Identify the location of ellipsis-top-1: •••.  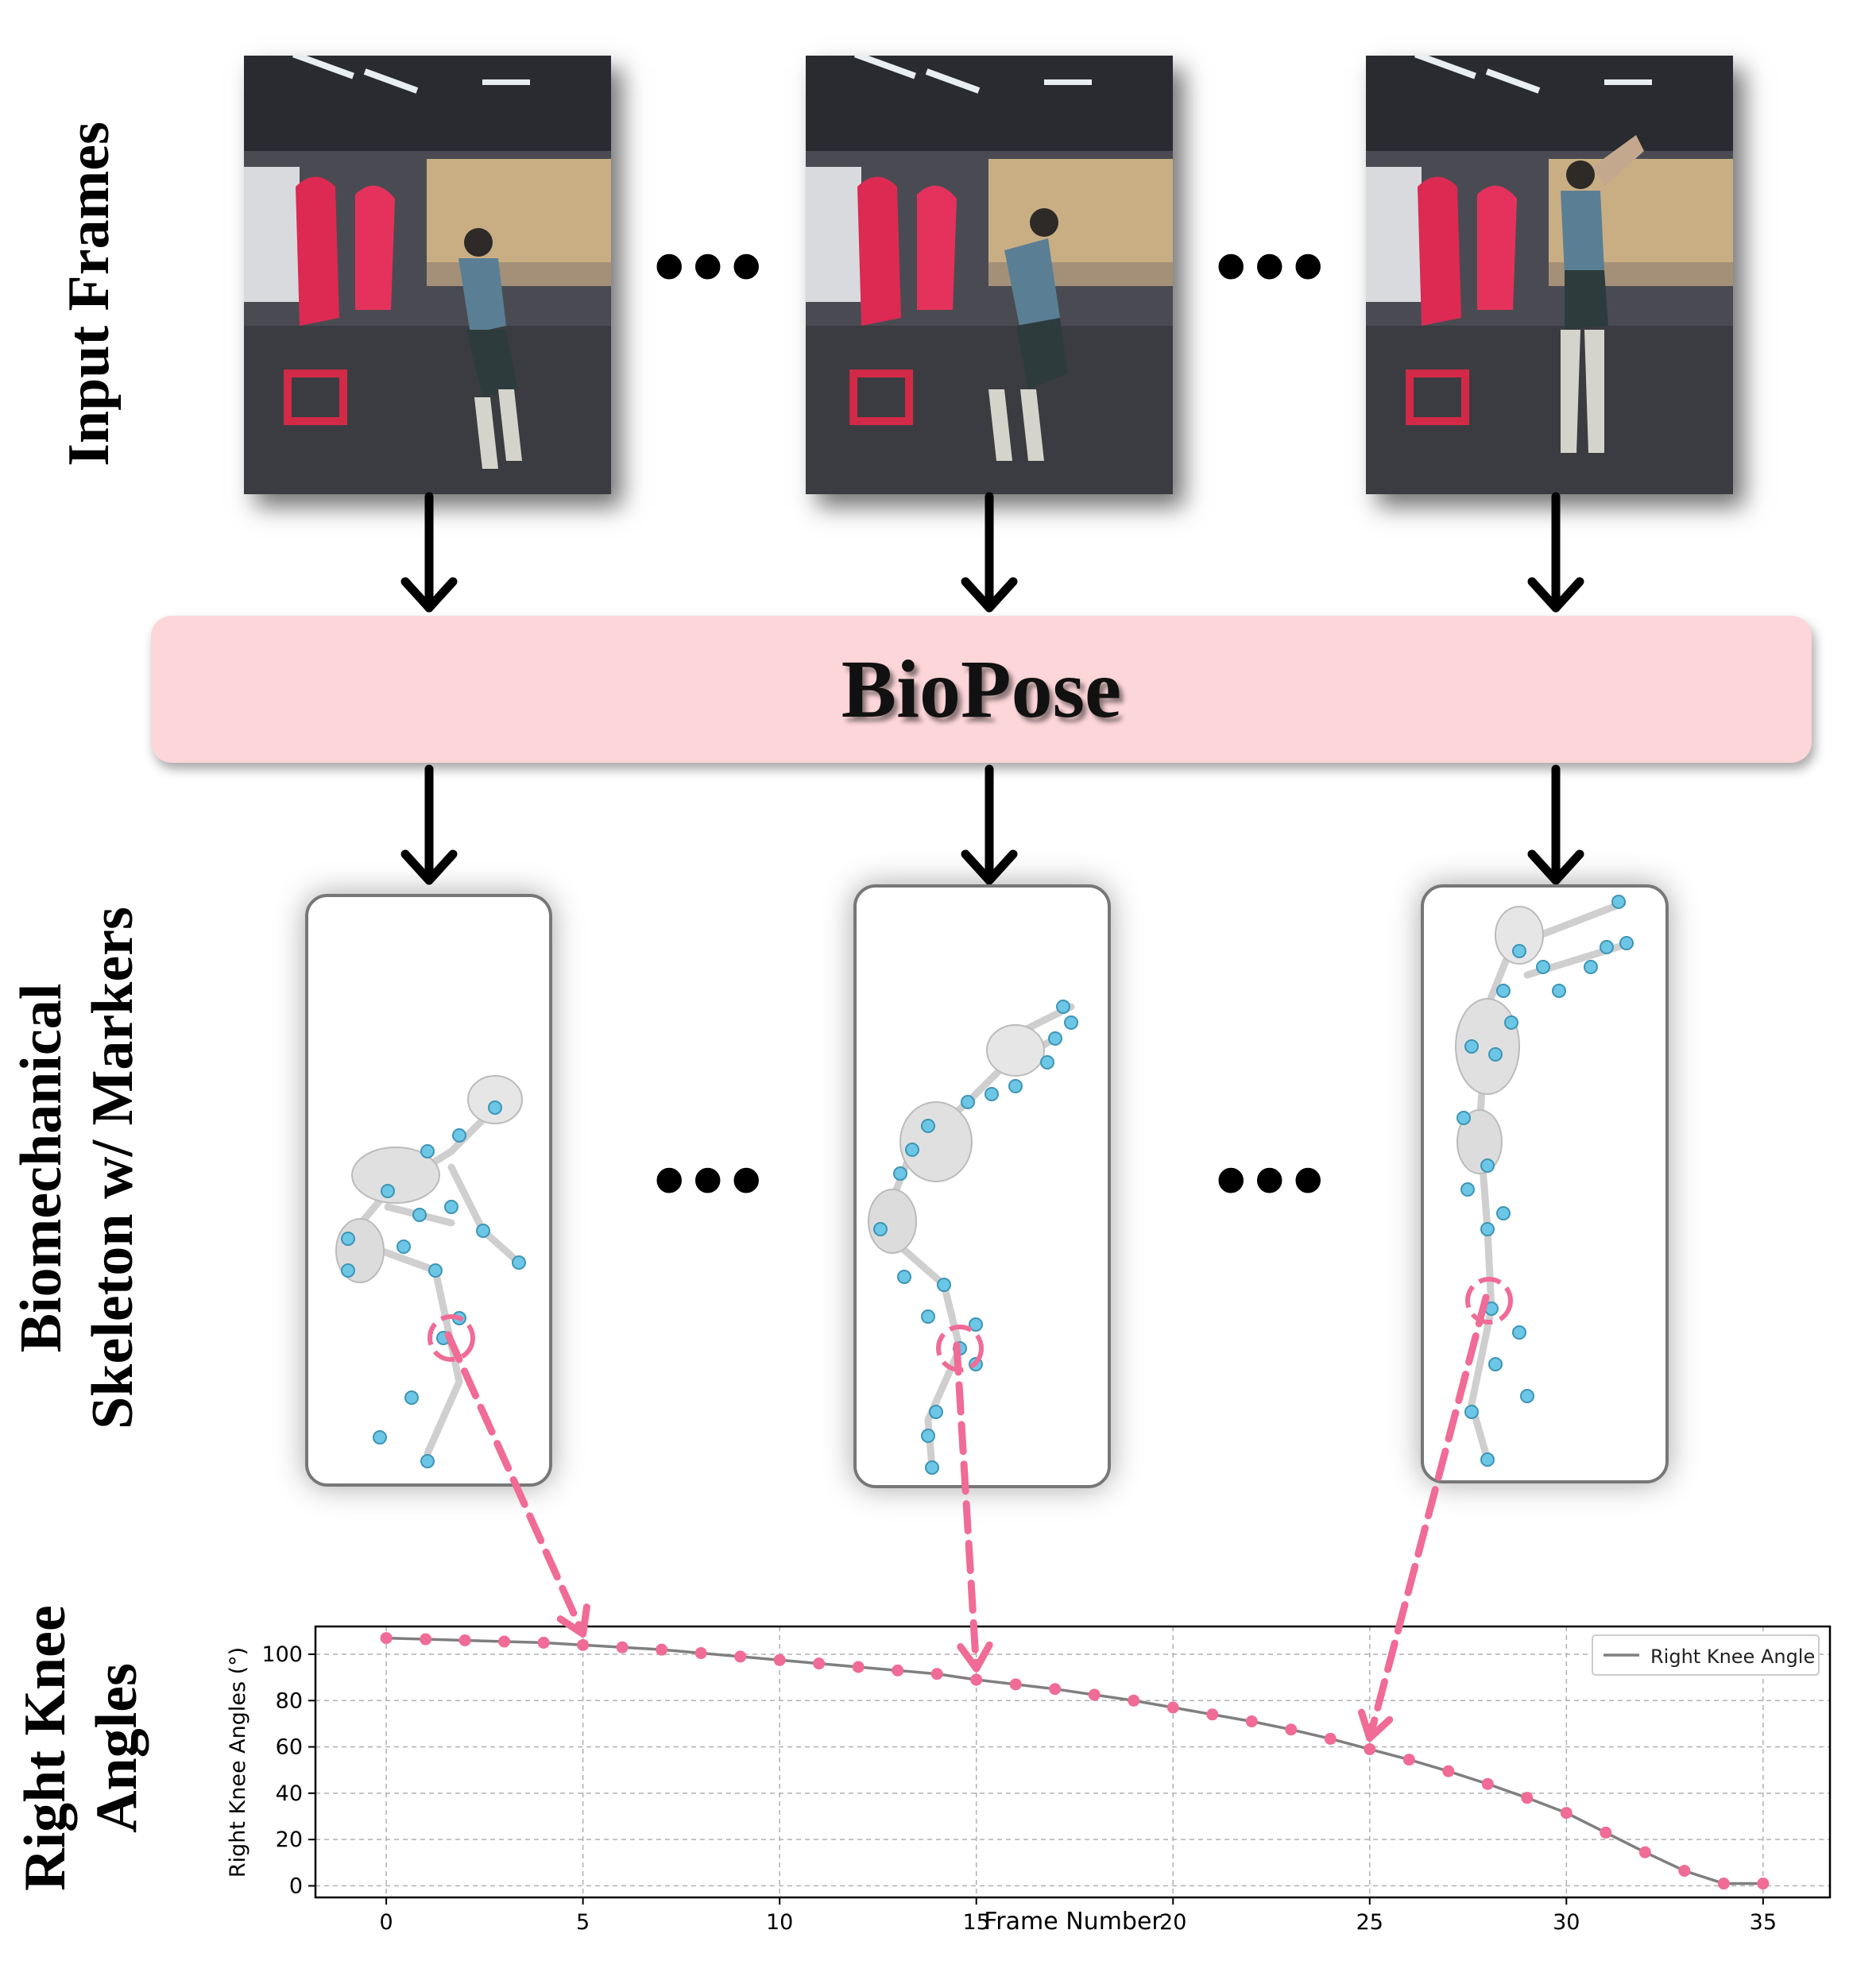
(712, 266).